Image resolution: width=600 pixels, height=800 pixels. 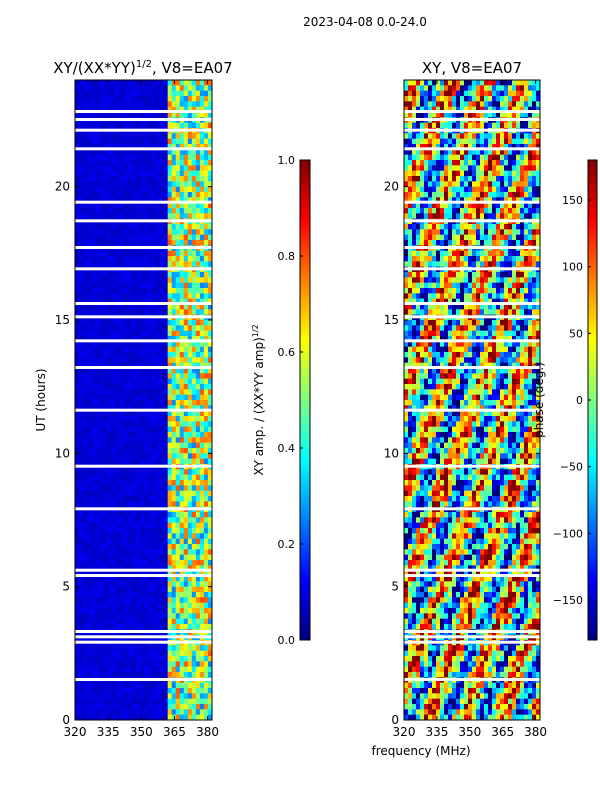 I want to click on heatmap-gap, so click(x=143, y=111).